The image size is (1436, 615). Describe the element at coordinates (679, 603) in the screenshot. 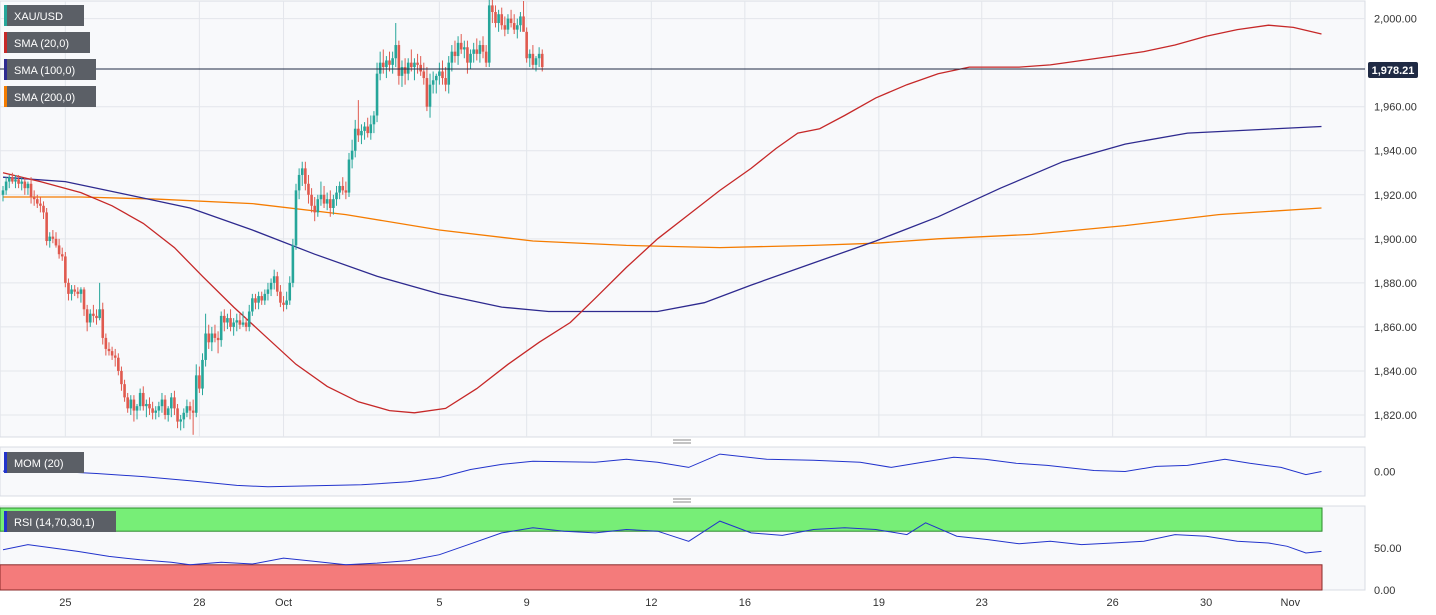

I see `x-axis: 25 28 Oct 5 9 12 16 19 23 26 30 Nov` at that location.